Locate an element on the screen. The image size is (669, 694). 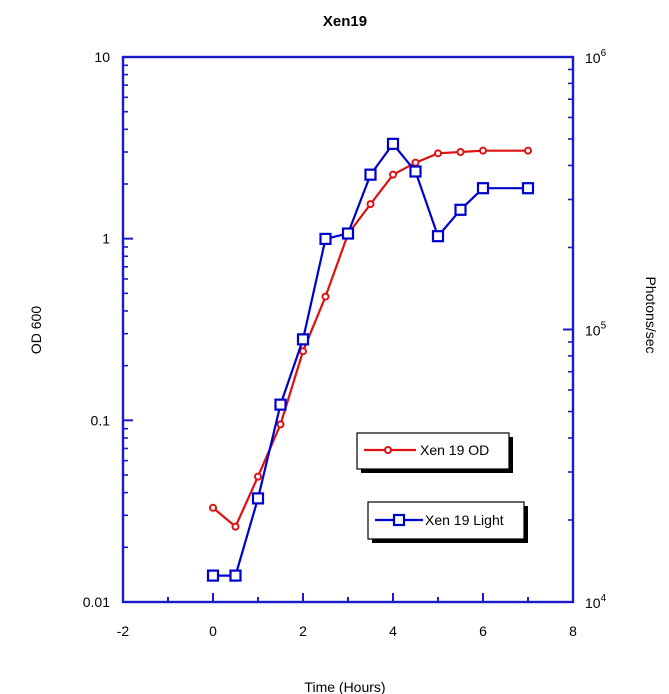
x-tick-label: 8 is located at coordinates (573, 631).